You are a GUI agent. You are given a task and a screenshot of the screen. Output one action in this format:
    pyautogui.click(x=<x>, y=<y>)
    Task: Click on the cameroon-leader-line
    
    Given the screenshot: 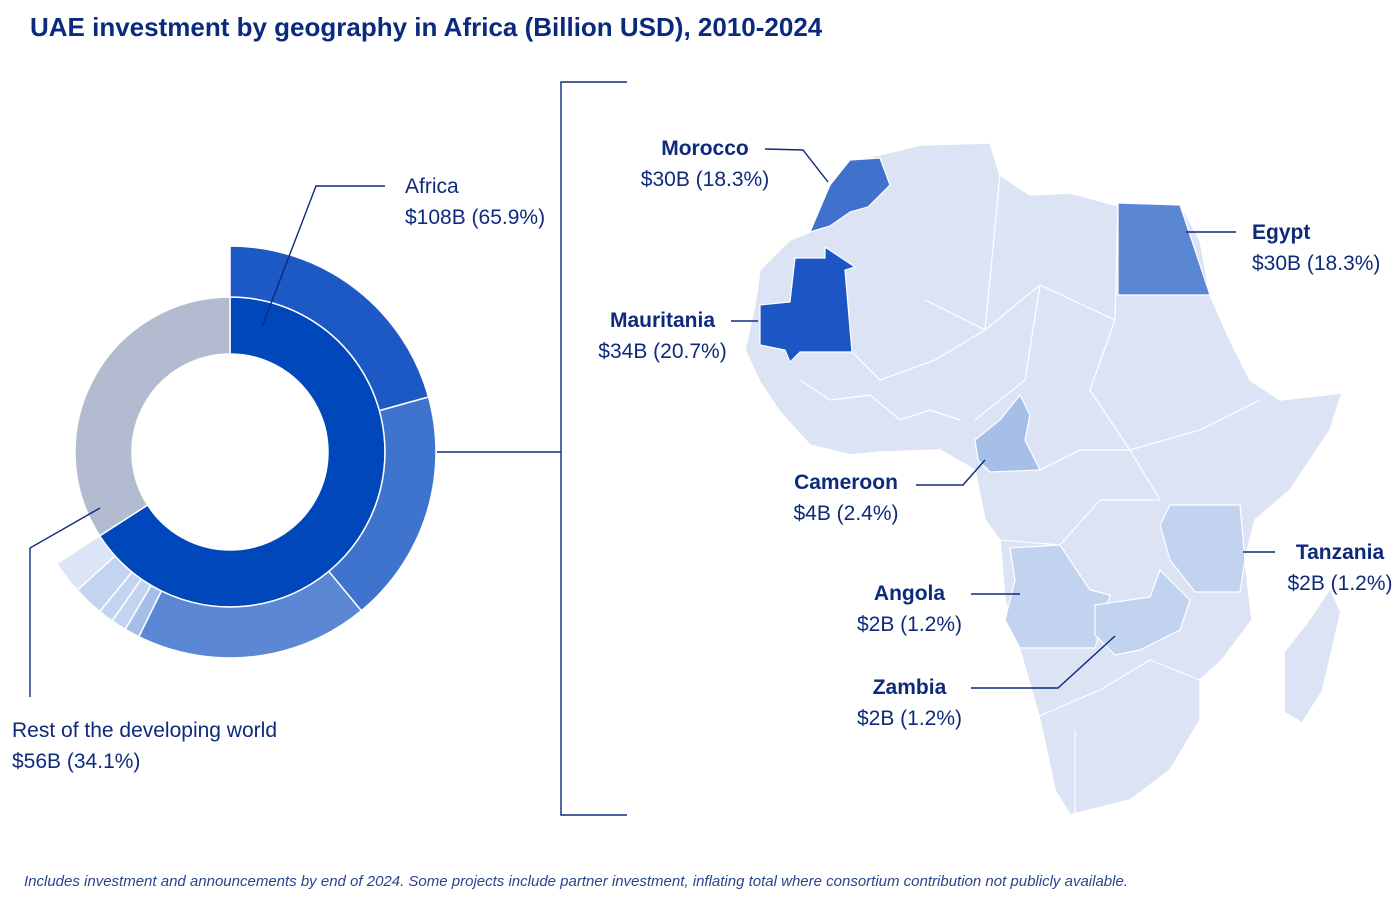 What is the action you would take?
    pyautogui.click(x=951, y=472)
    